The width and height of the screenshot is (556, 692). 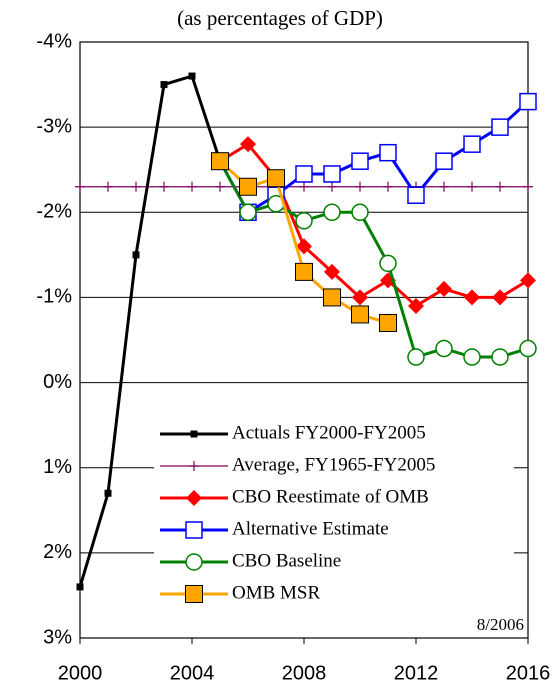 I want to click on x-tick-label: 2016, so click(x=528, y=673).